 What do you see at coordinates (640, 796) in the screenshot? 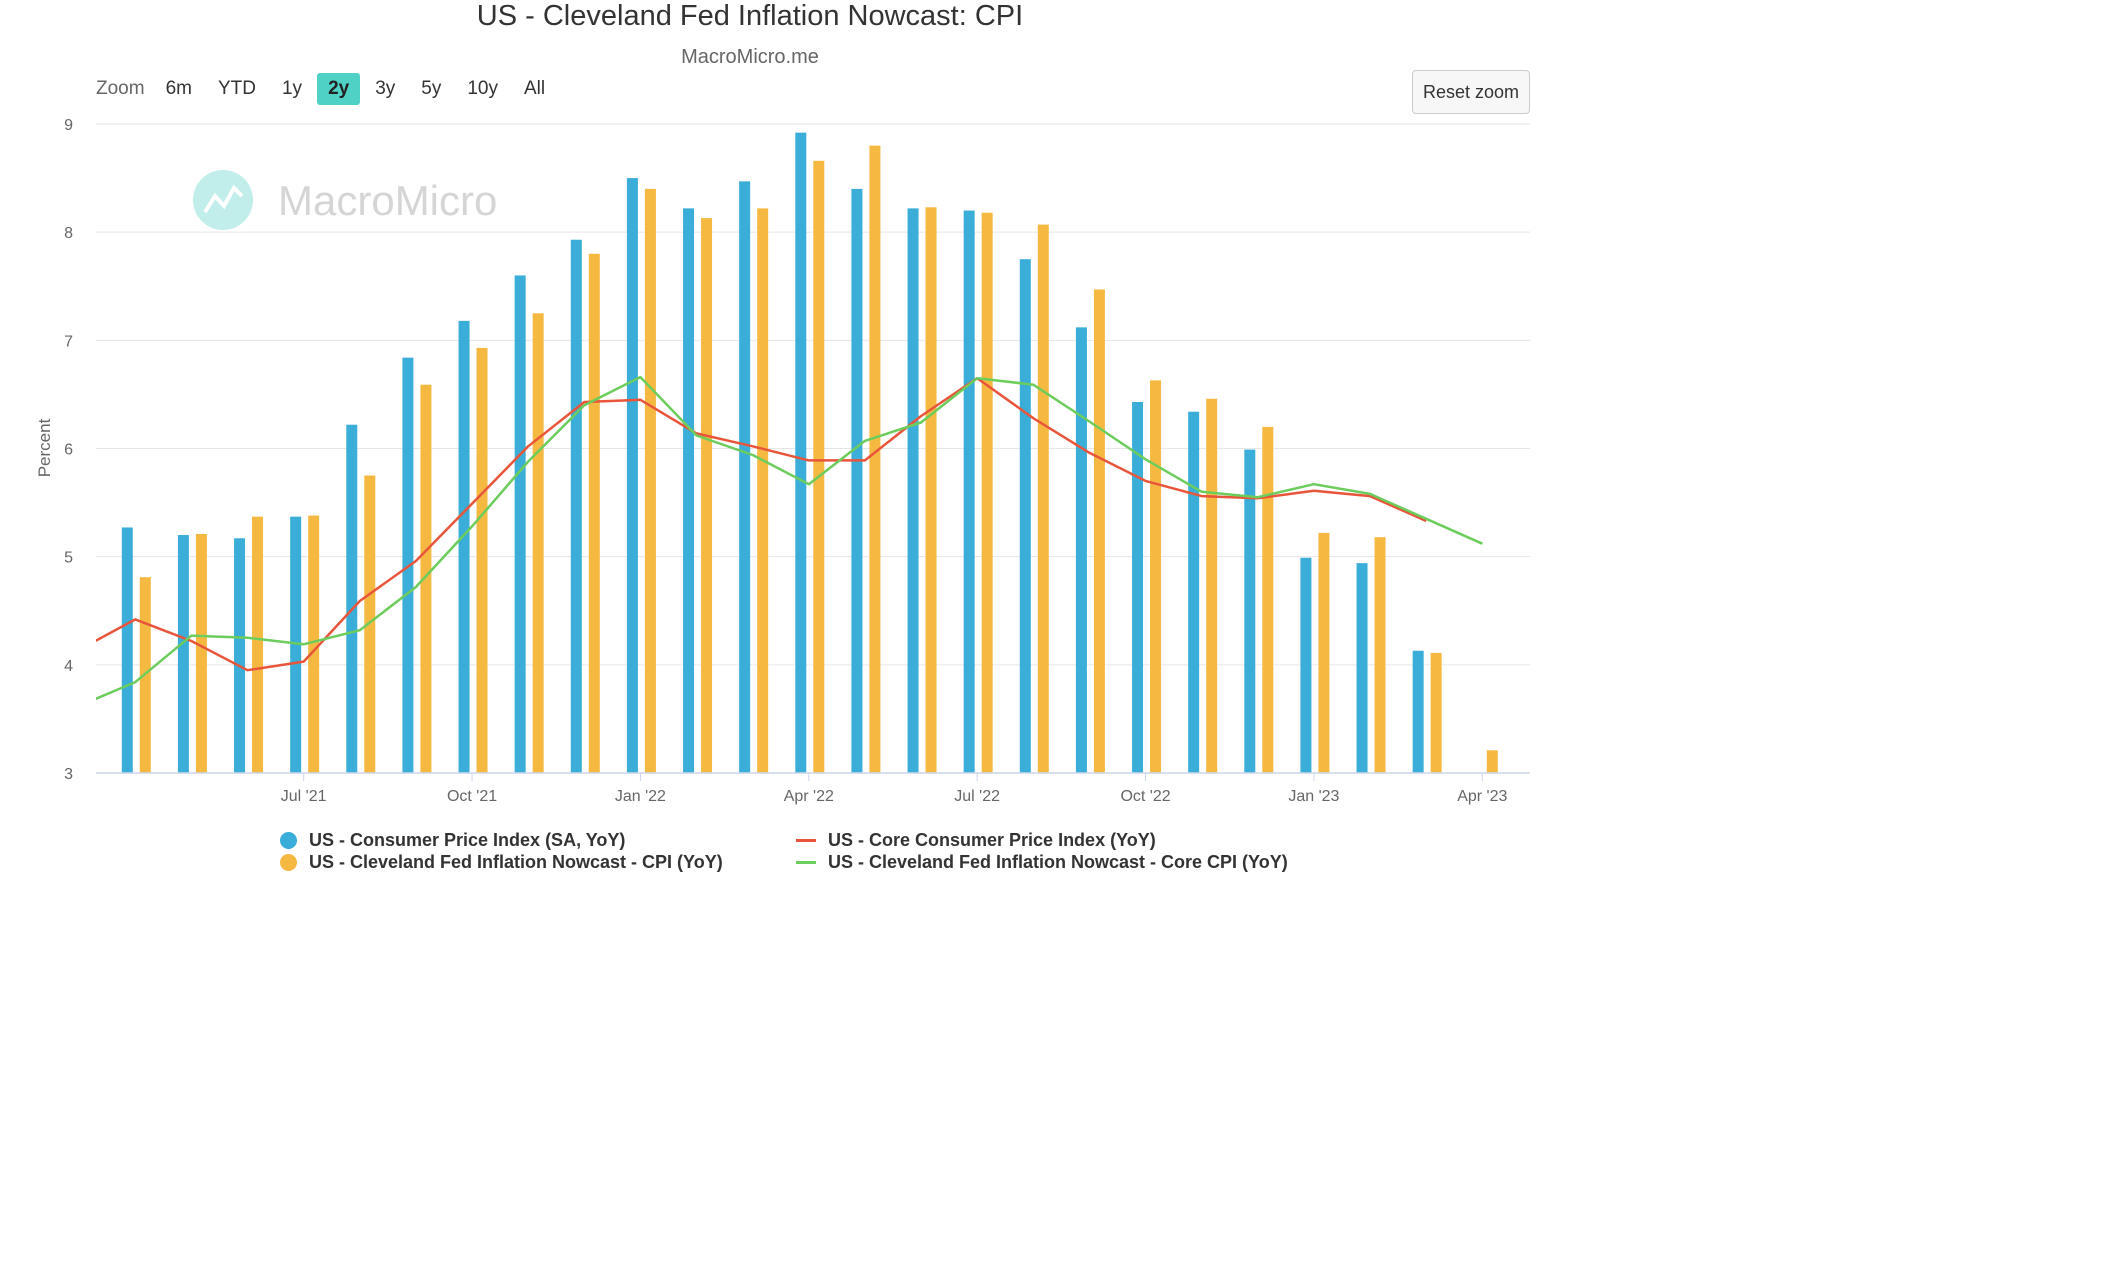
I see `x-tick-label: Jan '22` at bounding box center [640, 796].